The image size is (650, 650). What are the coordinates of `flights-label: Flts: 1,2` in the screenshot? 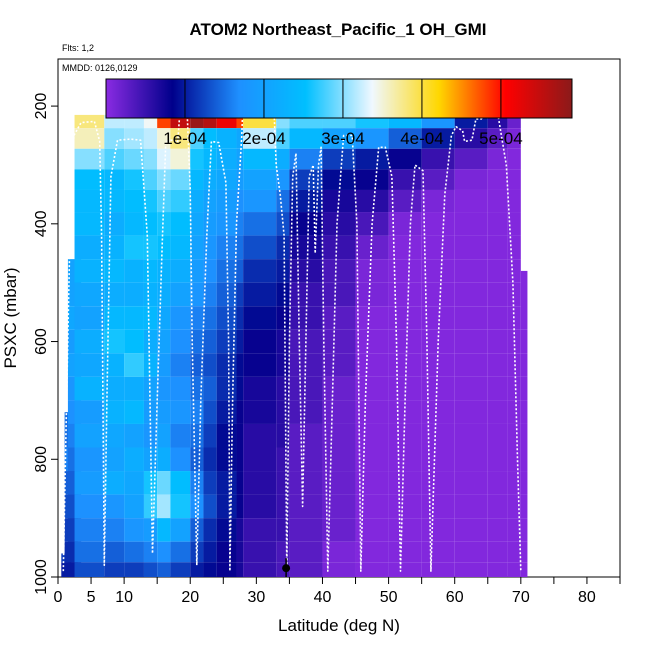 It's located at (78, 48).